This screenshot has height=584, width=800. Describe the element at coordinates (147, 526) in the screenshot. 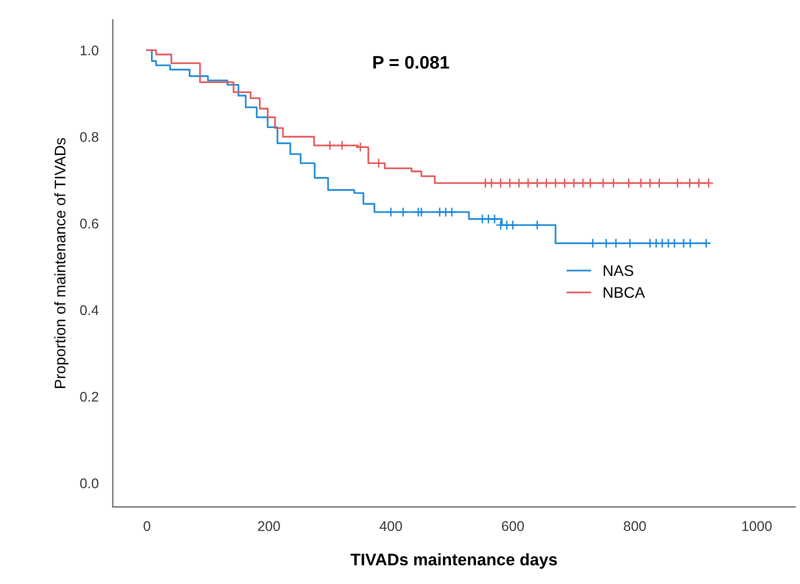

I see `x-tick-label: 0` at that location.